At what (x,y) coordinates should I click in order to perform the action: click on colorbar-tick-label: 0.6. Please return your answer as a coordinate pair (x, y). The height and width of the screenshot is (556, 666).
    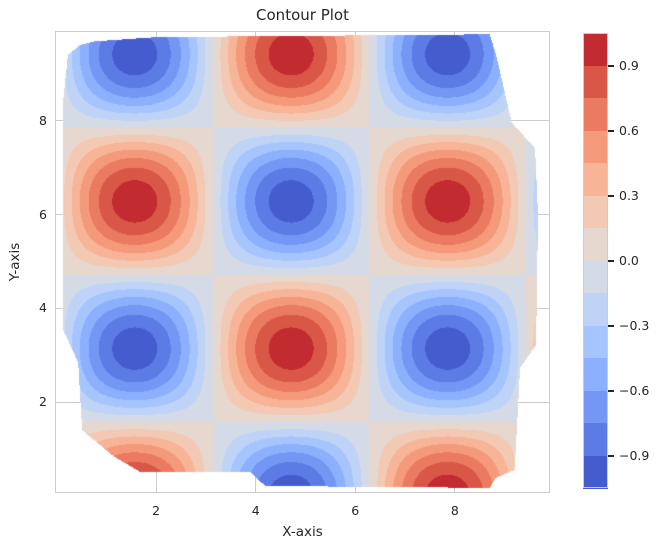
    Looking at the image, I should click on (629, 130).